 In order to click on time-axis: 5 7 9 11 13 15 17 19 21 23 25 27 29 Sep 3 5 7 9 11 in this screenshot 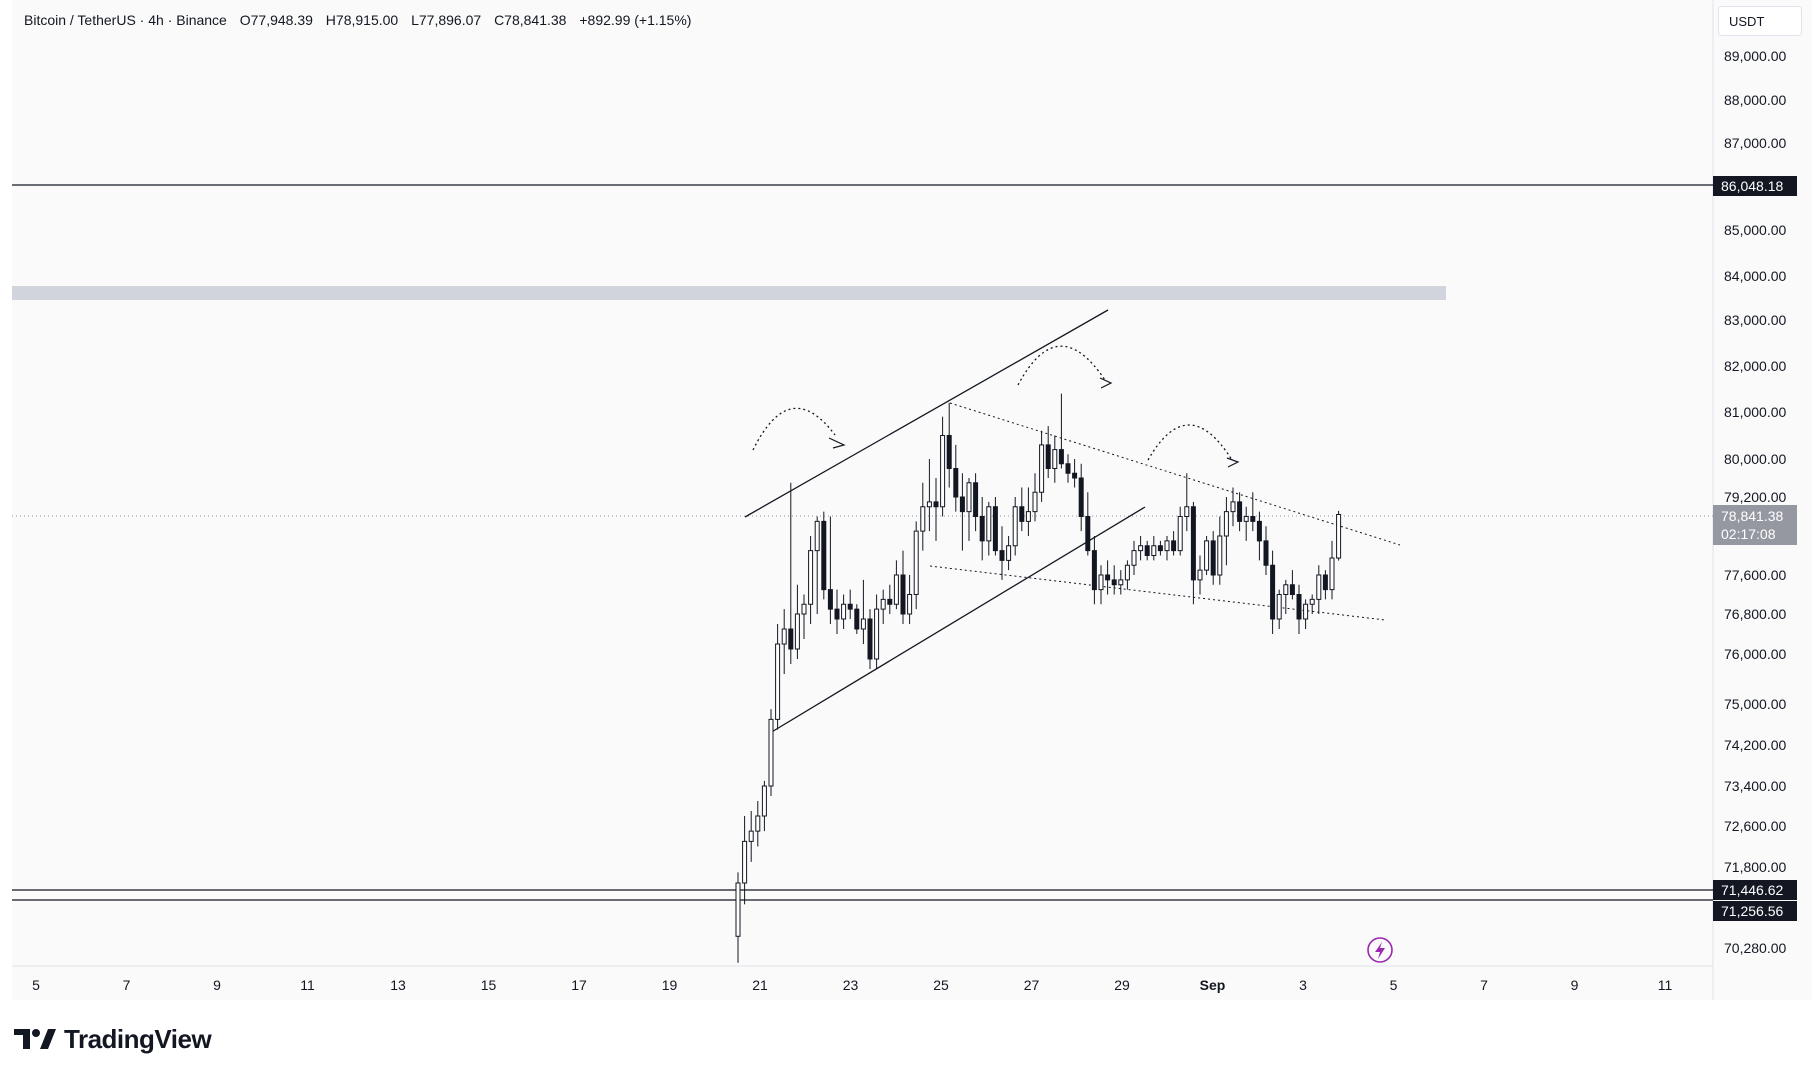, I will do `click(852, 985)`.